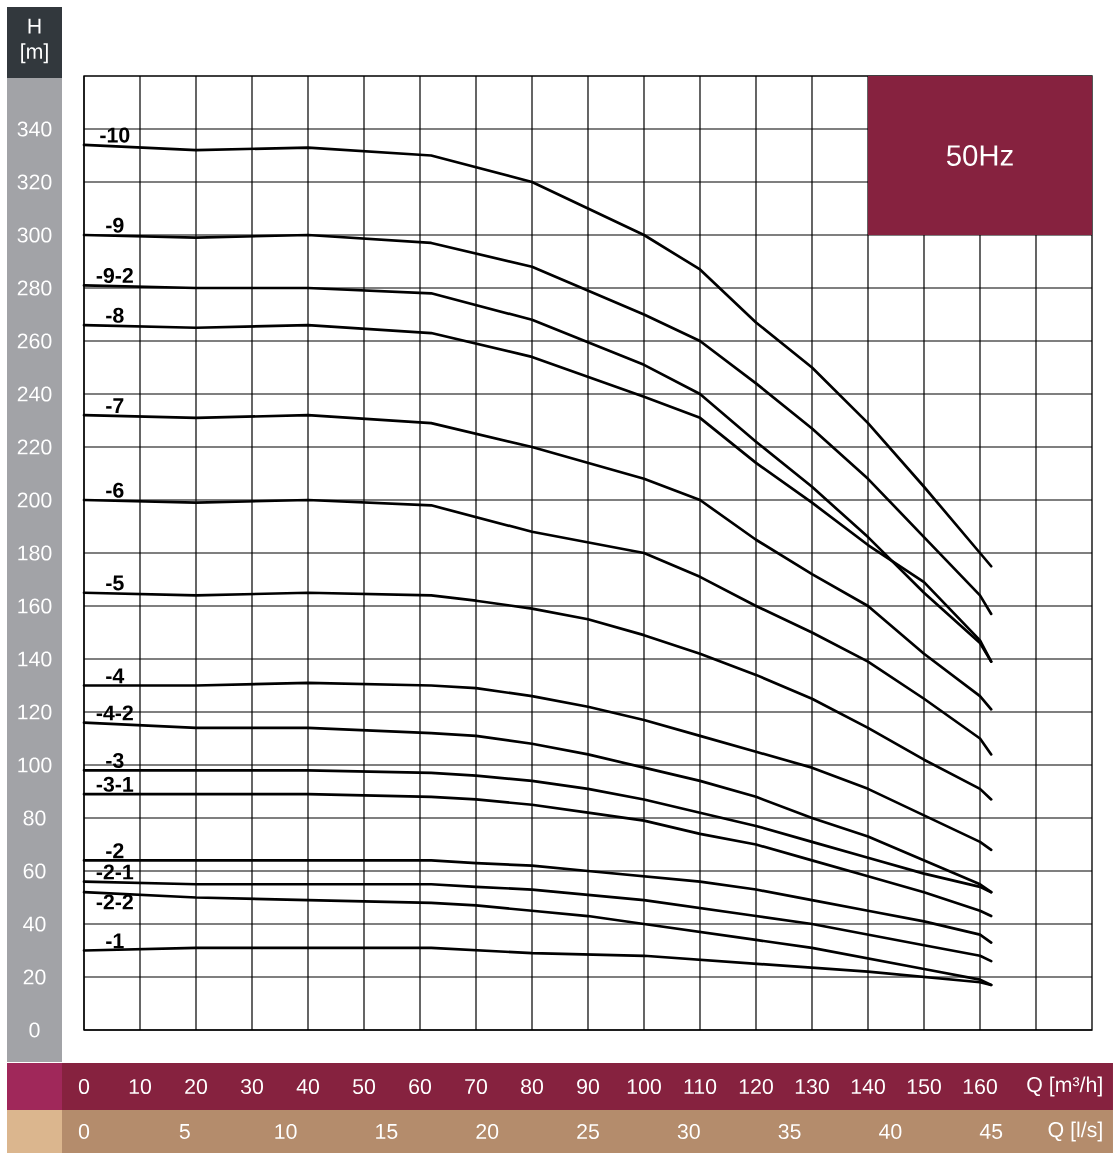  Describe the element at coordinates (979, 155) in the screenshot. I see `text: 50Hz` at that location.